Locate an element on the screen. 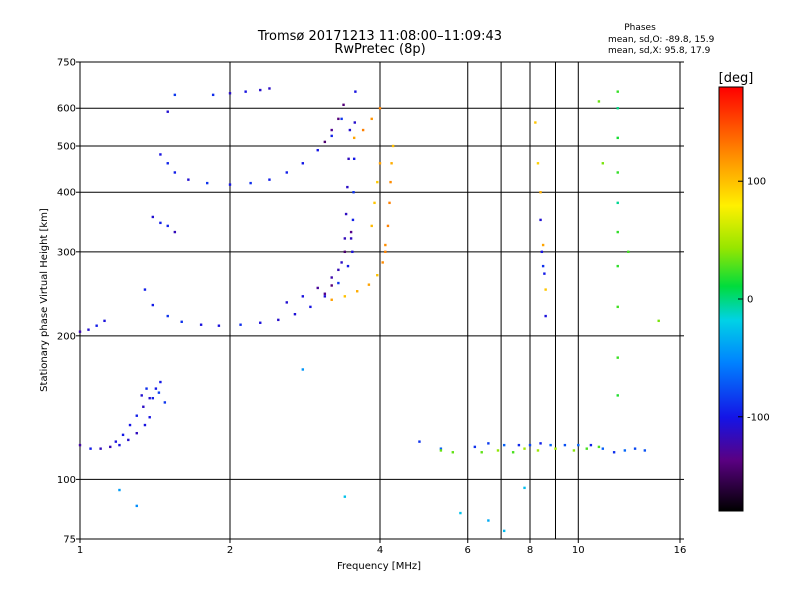 The height and width of the screenshot is (600, 800). x-tick-label: 4 is located at coordinates (380, 550).